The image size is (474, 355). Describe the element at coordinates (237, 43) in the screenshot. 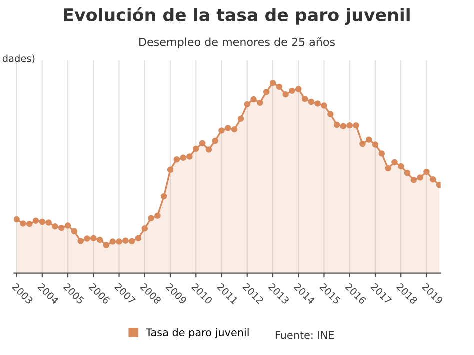

I see `chart-subtitle: Desempleo de menores de 25 años` at that location.